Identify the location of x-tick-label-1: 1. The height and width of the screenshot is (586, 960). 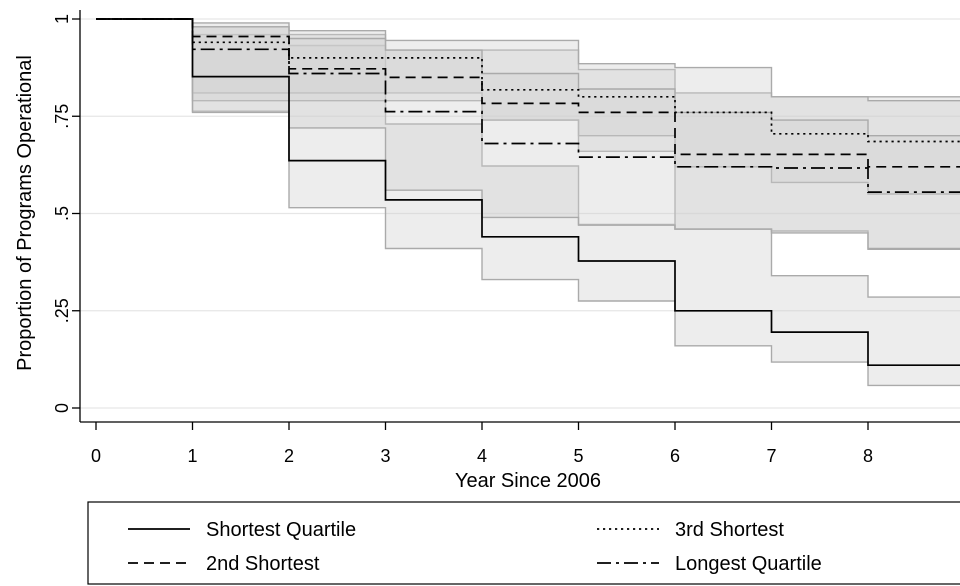
(192, 456).